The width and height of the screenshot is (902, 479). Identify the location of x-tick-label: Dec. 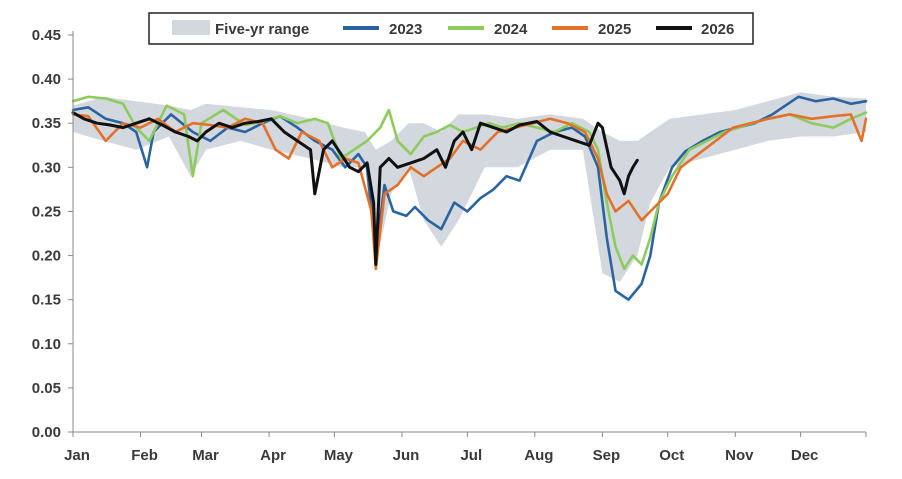
(805, 455).